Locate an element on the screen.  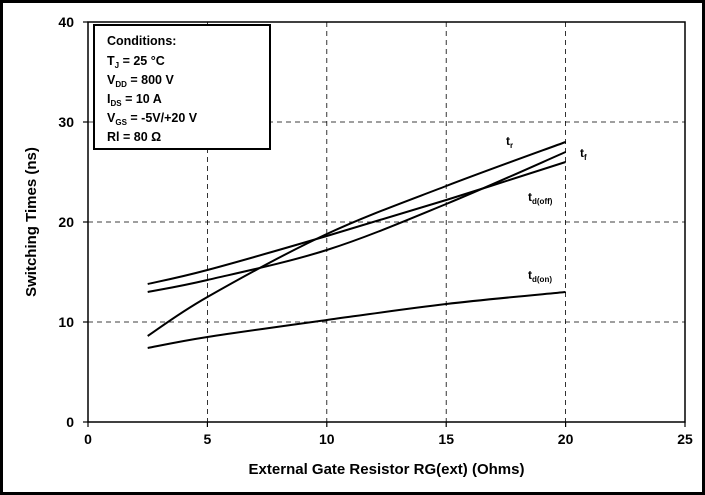
y-tick-label: 30 is located at coordinates (66, 122).